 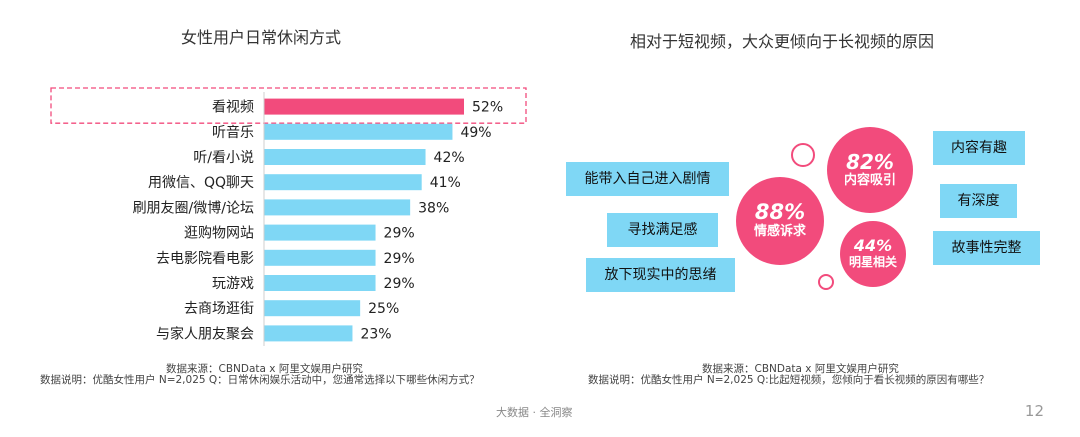 I want to click on left-source-line: 数据来源：CBNData x 阿里文娱用户研究, so click(x=264, y=369).